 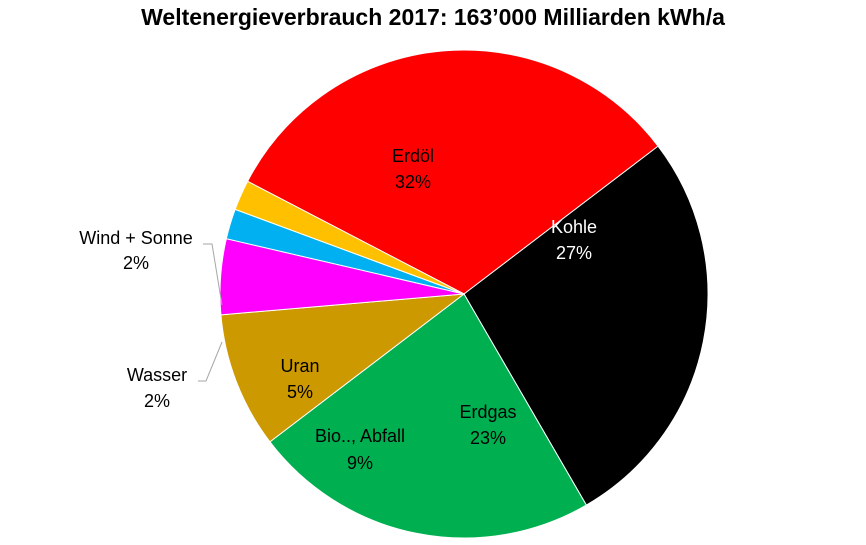 I want to click on slice-bio-abfall, so click(x=343, y=368).